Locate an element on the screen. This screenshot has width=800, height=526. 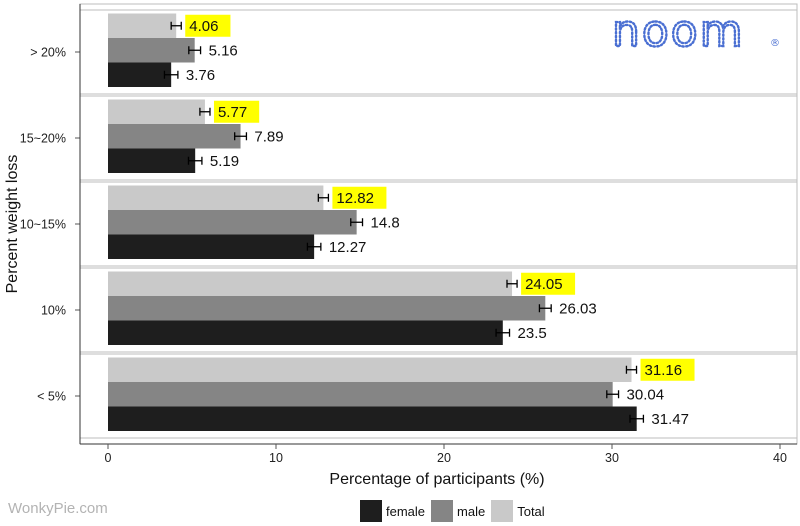
data-label: 12.82 is located at coordinates (355, 198).